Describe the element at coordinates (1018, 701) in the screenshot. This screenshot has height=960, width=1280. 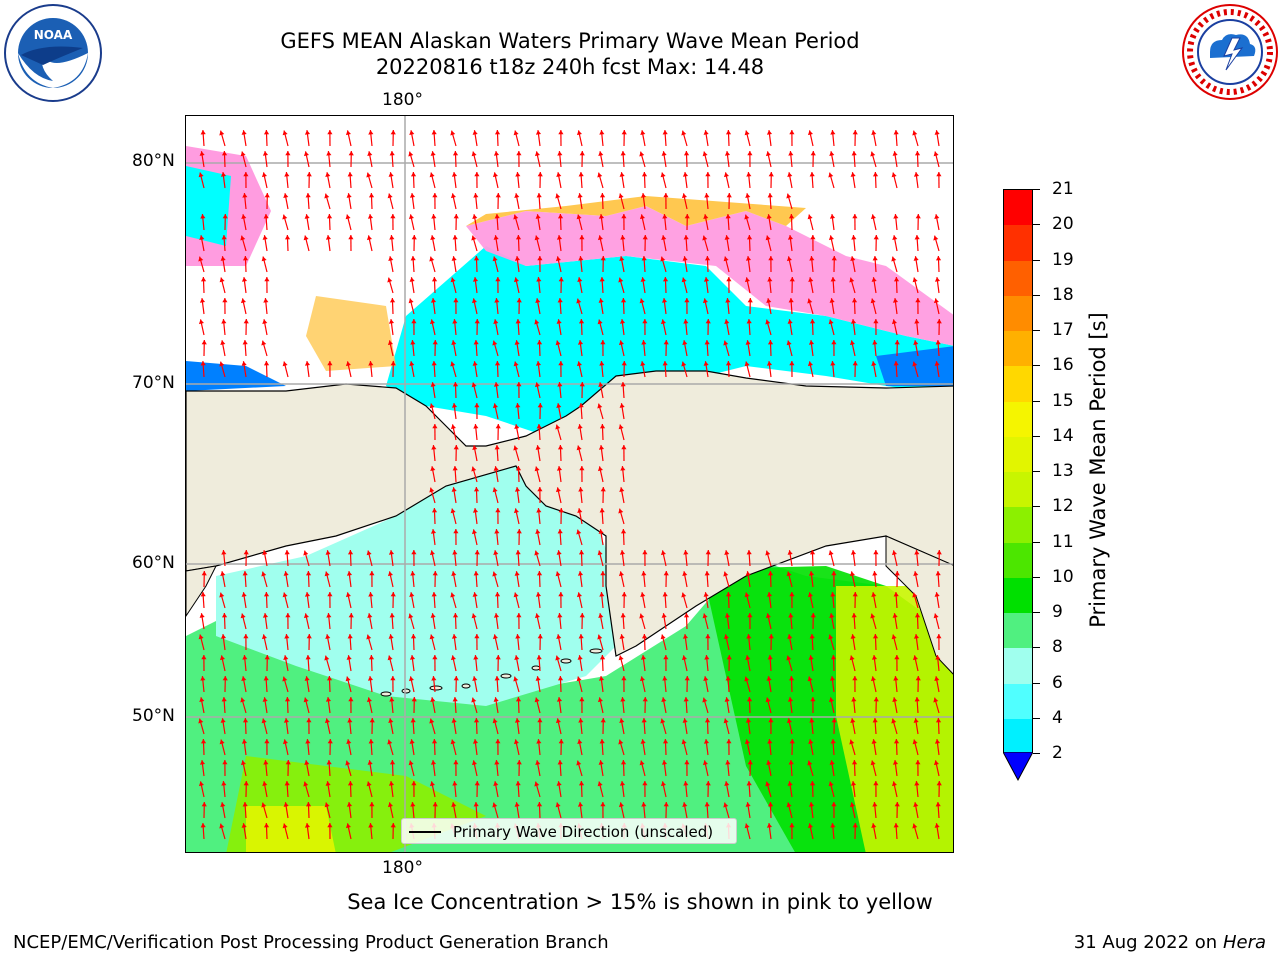
I see `colorbar-segment` at that location.